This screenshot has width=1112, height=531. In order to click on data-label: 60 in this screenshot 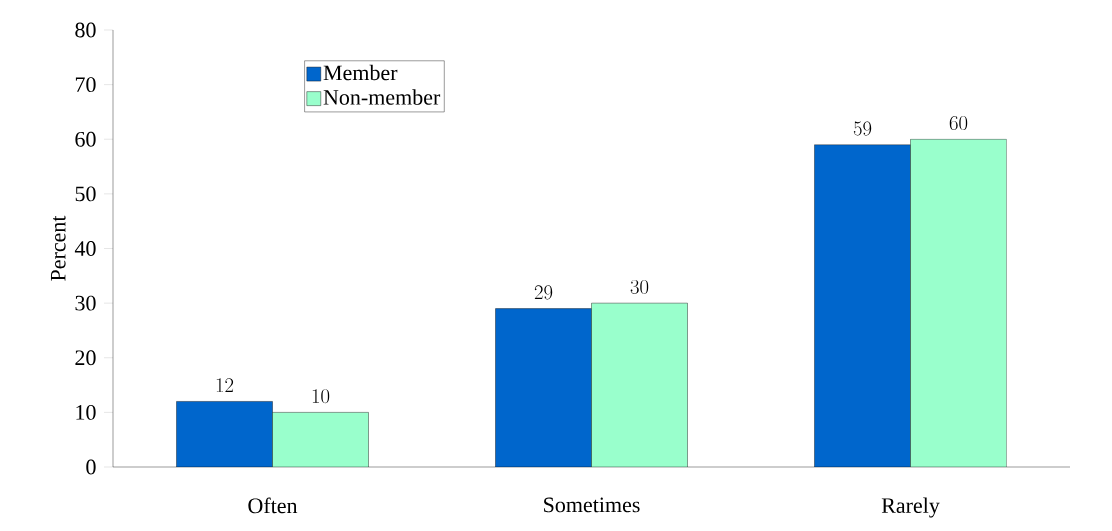, I will do `click(958, 123)`.